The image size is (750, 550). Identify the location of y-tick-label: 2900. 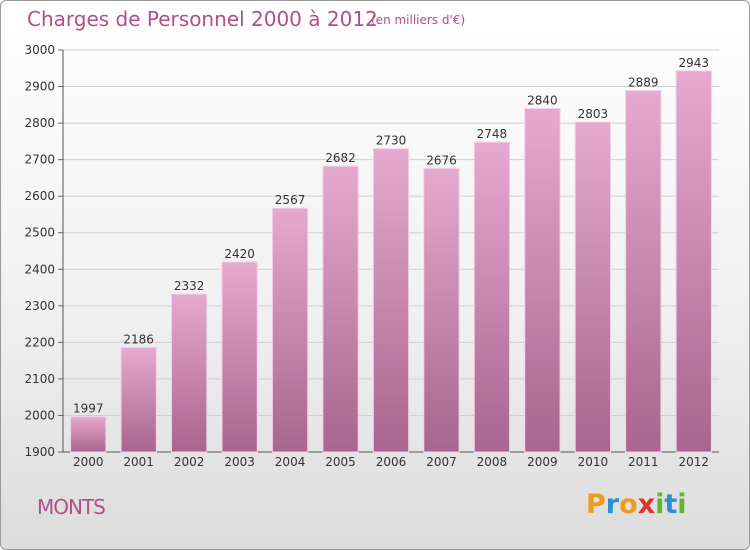
(39, 87).